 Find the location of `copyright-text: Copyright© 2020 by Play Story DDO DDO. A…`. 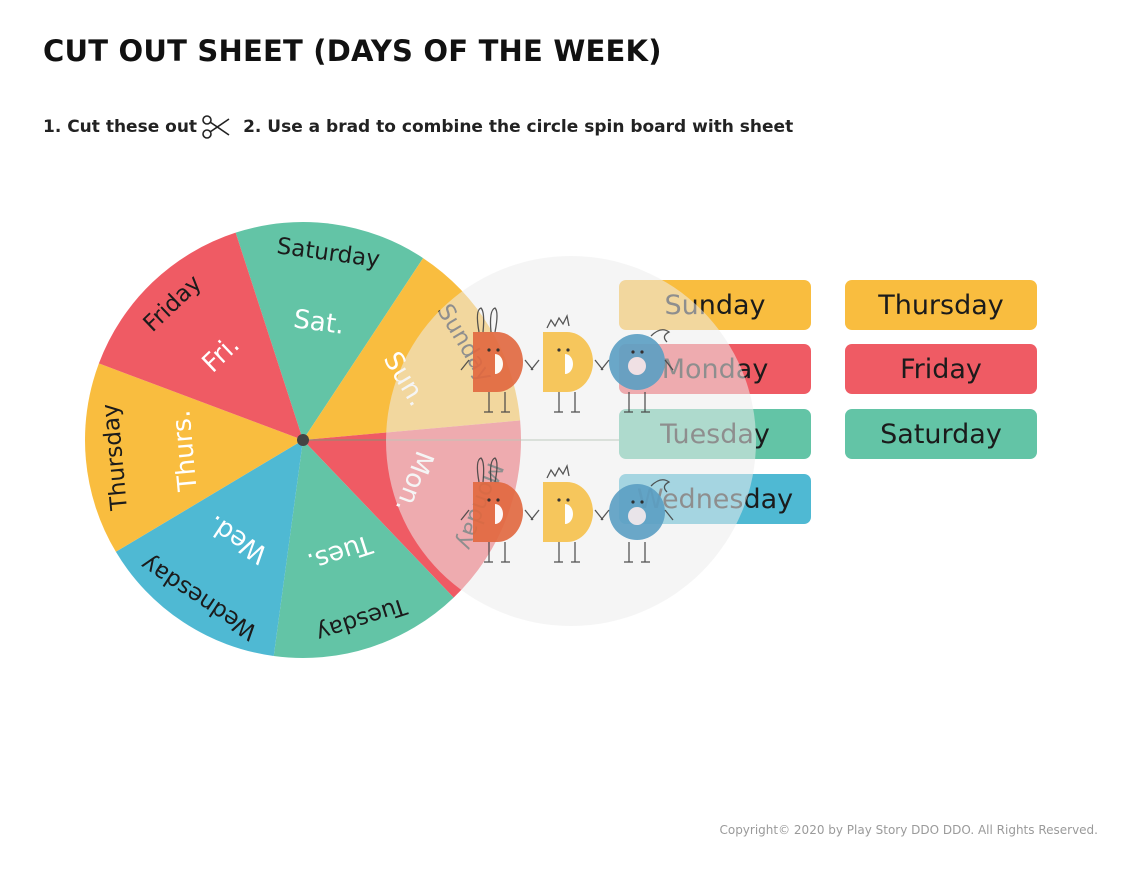

copyright-text: Copyright© 2020 by Play Story DDO DDO. A… is located at coordinates (908, 830).